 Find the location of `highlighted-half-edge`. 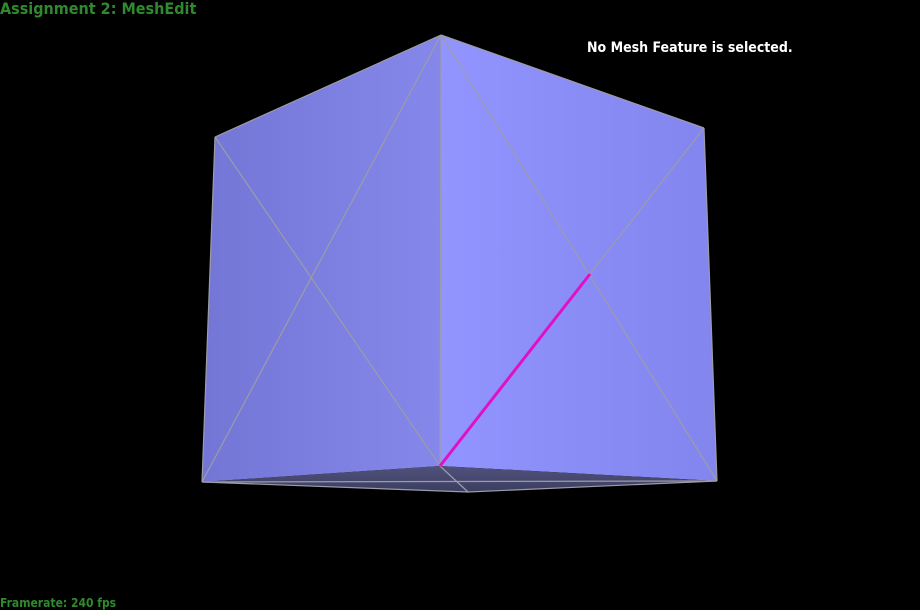

highlighted-half-edge is located at coordinates (515, 370).